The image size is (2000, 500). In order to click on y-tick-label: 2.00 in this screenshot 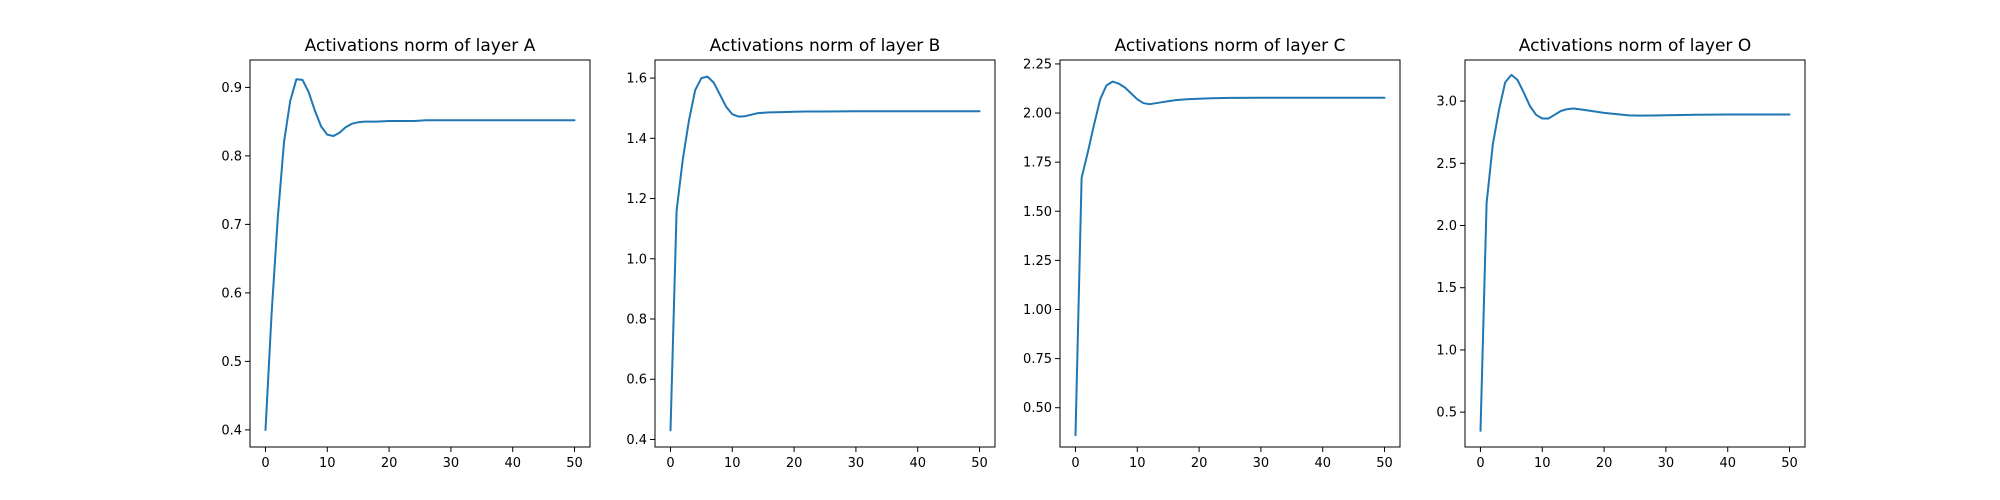, I will do `click(1037, 114)`.